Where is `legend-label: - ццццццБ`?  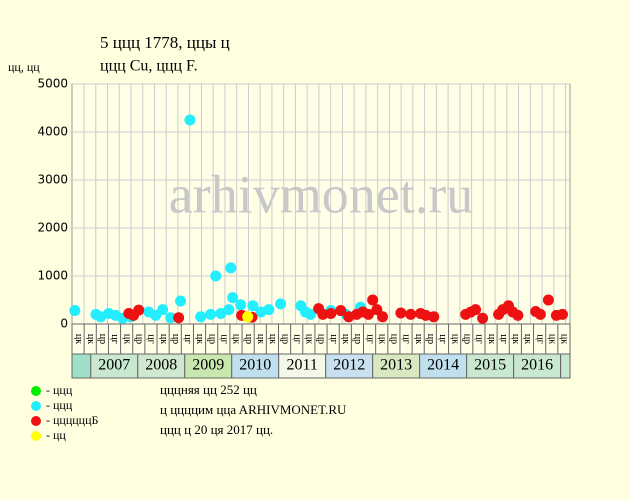
legend-label: - ццццццБ is located at coordinates (72, 420).